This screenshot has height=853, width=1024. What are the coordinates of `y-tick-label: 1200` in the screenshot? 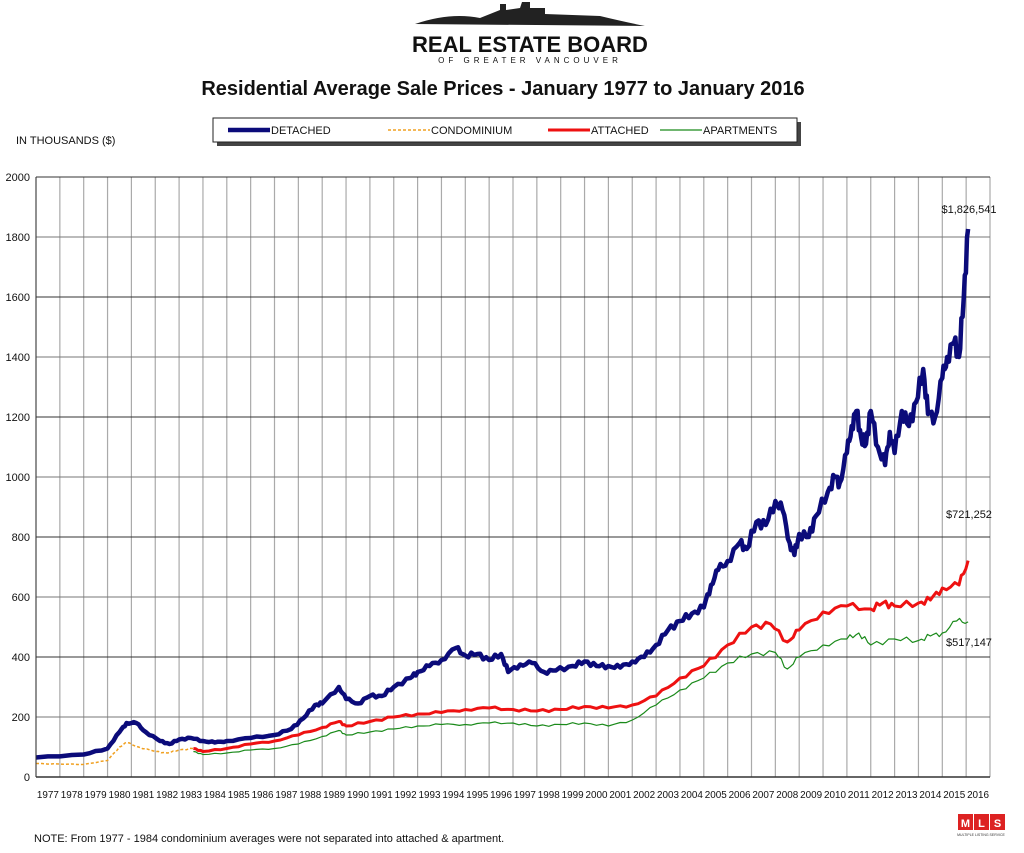 It's located at (18, 418).